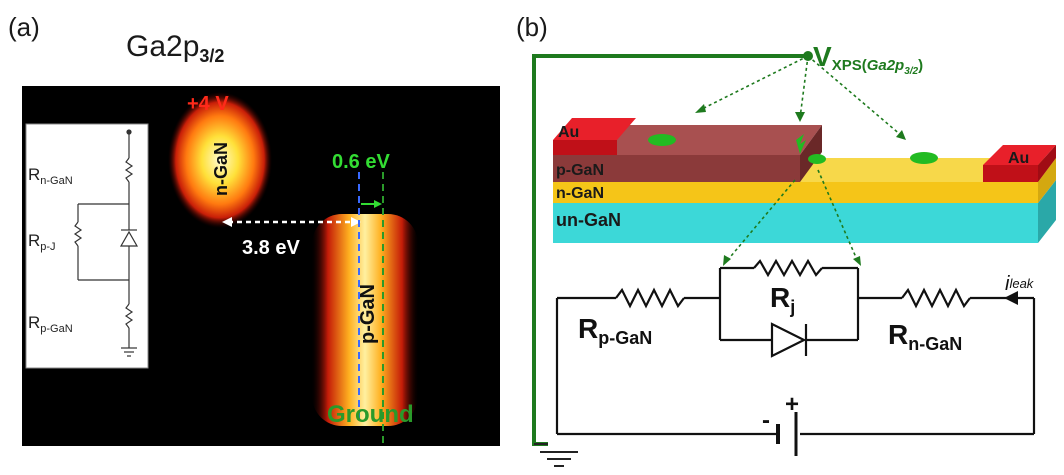 The image size is (1064, 475). What do you see at coordinates (615, 330) in the screenshot?
I see `rpgan-label: Rp-GaN` at bounding box center [615, 330].